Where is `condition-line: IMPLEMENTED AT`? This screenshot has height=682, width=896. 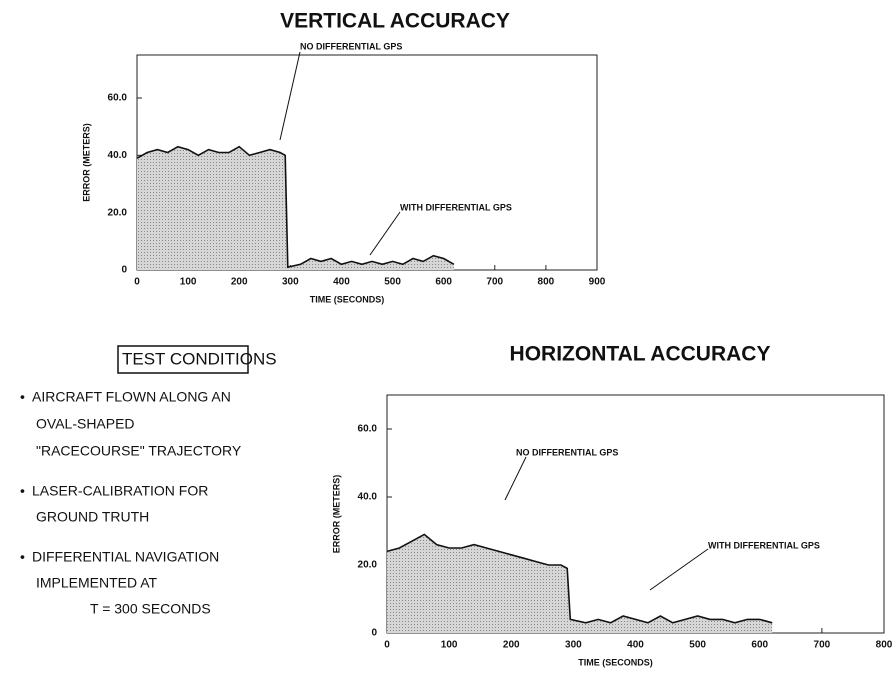
condition-line: IMPLEMENTED AT is located at coordinates (97, 583).